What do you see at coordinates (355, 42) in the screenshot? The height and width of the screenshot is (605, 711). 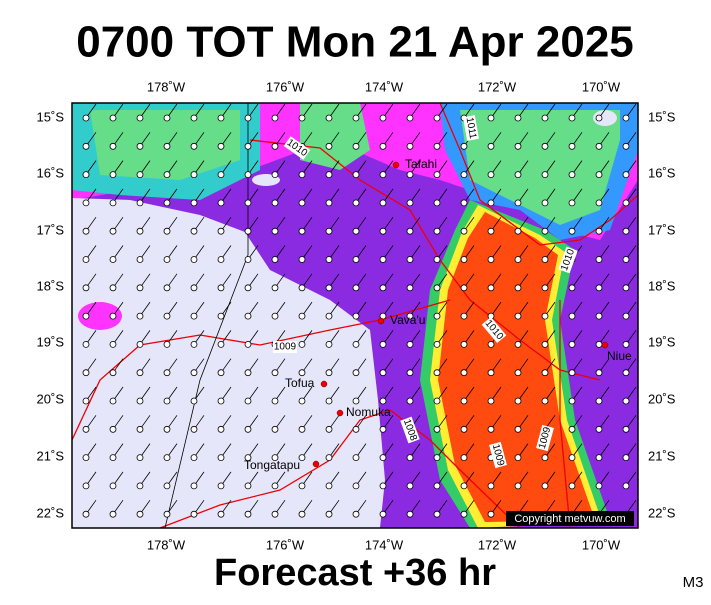 I see `title: 0700 TOT Mon 21 Apr 2025` at bounding box center [355, 42].